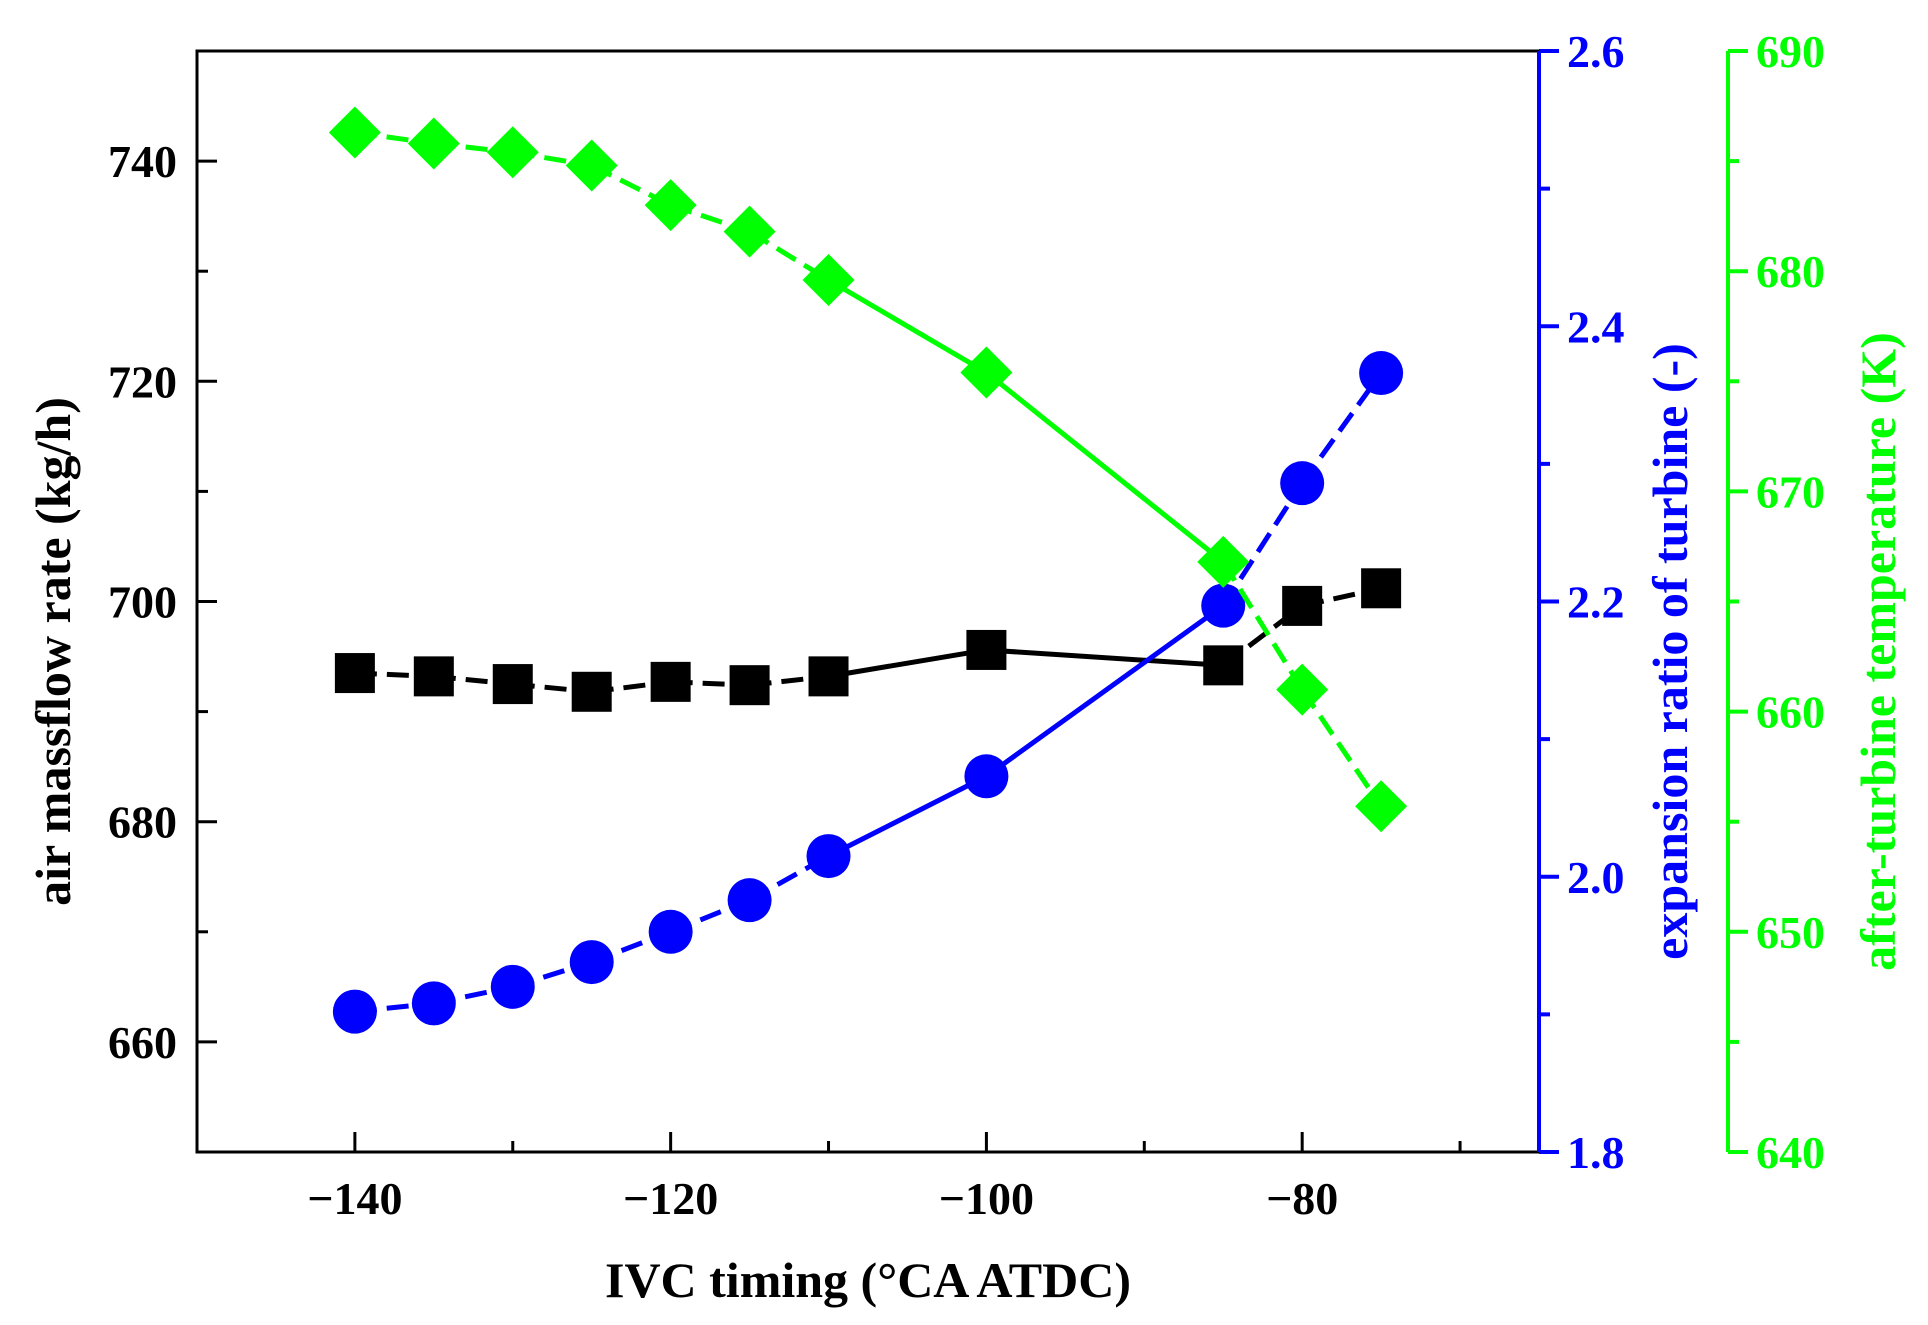  What do you see at coordinates (354, 1198) in the screenshot?
I see `x-tick-label: −140` at bounding box center [354, 1198].